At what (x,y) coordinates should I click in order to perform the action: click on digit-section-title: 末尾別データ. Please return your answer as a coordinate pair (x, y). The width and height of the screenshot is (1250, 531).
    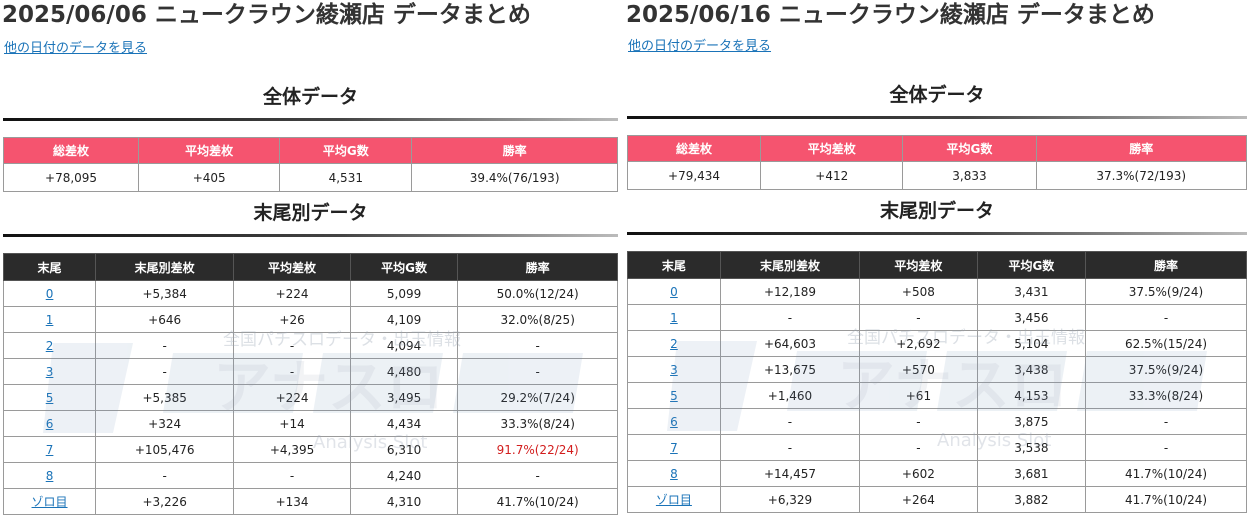
    Looking at the image, I should click on (310, 213).